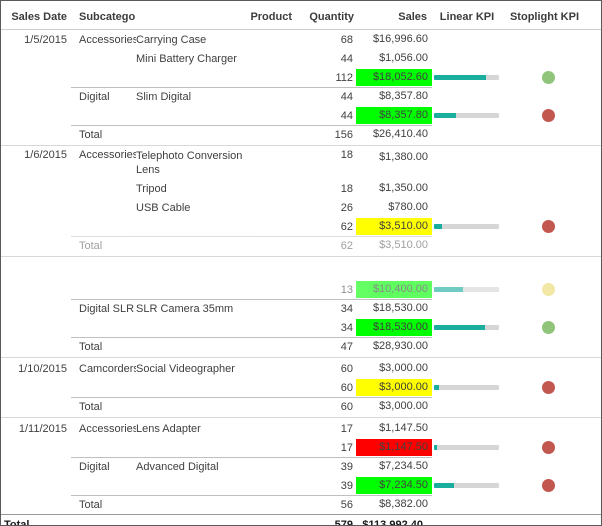 This screenshot has width=602, height=526. I want to click on quantity-cell: 47, so click(346, 346).